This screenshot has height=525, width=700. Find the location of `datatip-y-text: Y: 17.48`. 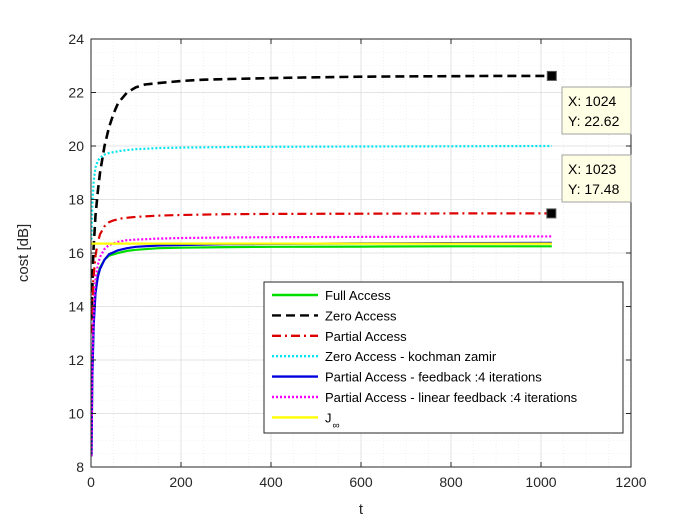

datatip-y-text: Y: 17.48 is located at coordinates (594, 189).